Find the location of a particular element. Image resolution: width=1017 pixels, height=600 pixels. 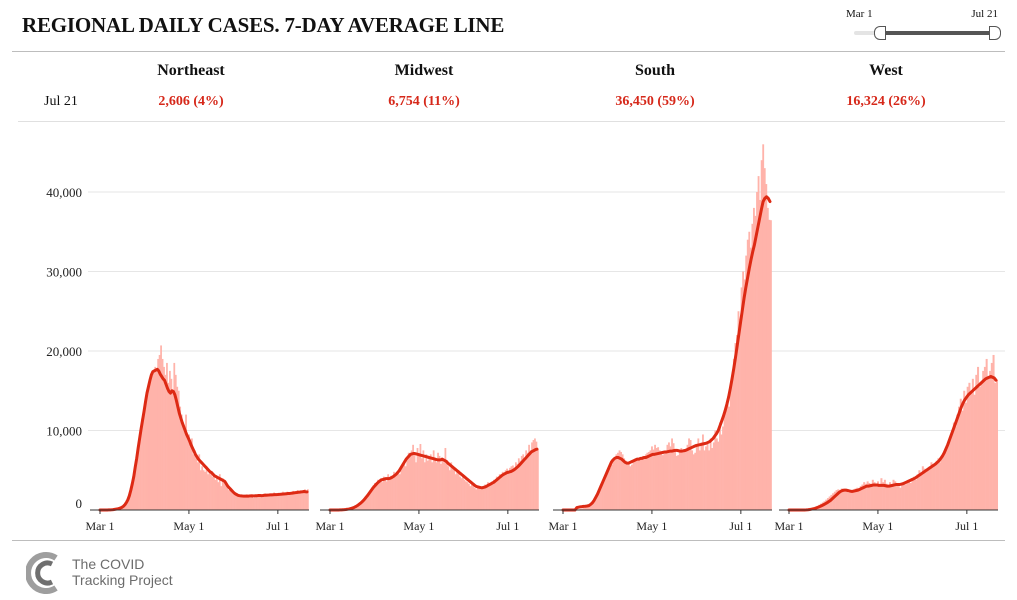

region-name-west: West is located at coordinates (886, 70).